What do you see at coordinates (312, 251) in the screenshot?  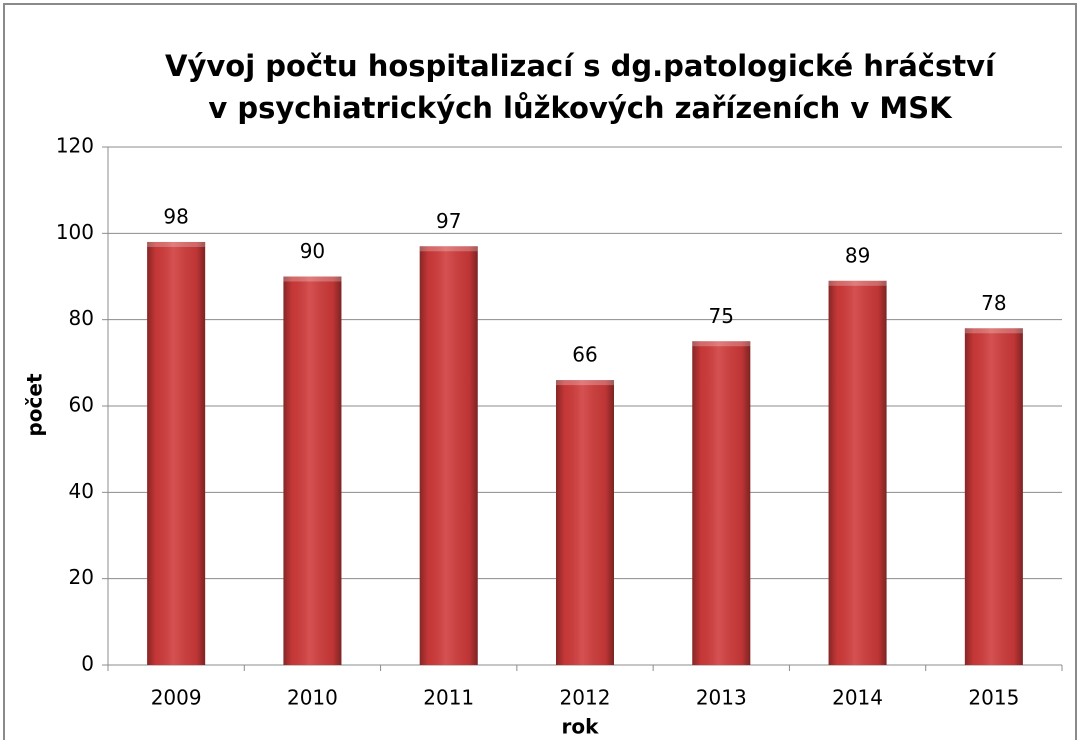 I see `data-label: 90` at bounding box center [312, 251].